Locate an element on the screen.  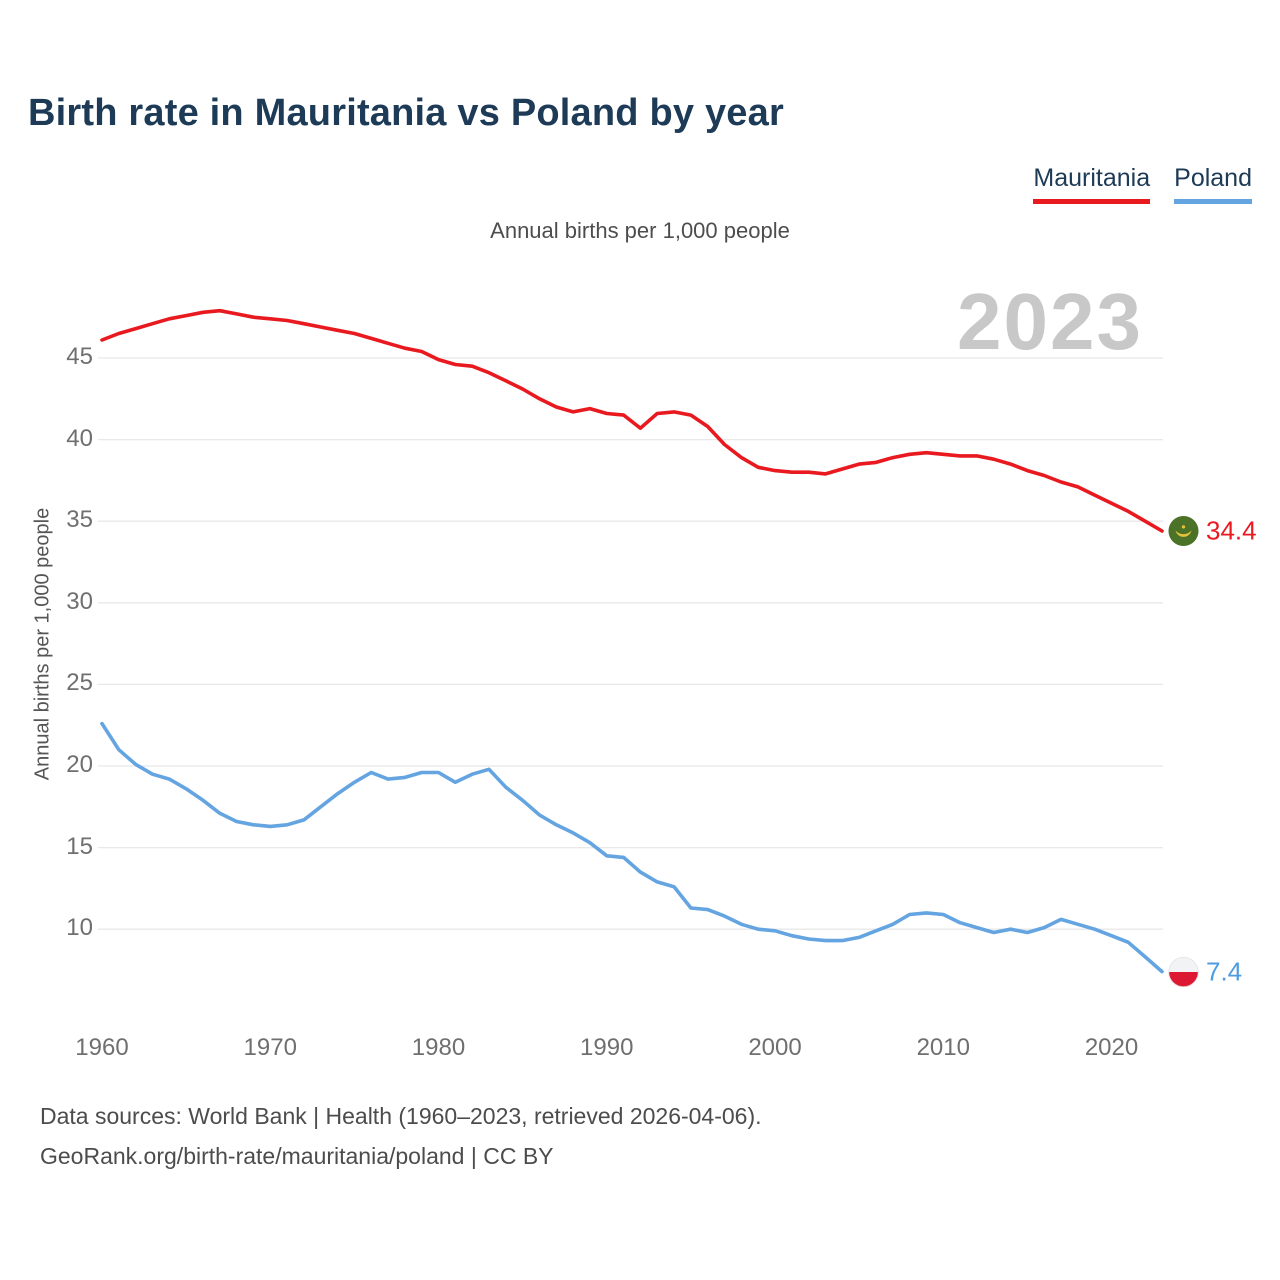
y-tick-label: 15 is located at coordinates (79, 846).